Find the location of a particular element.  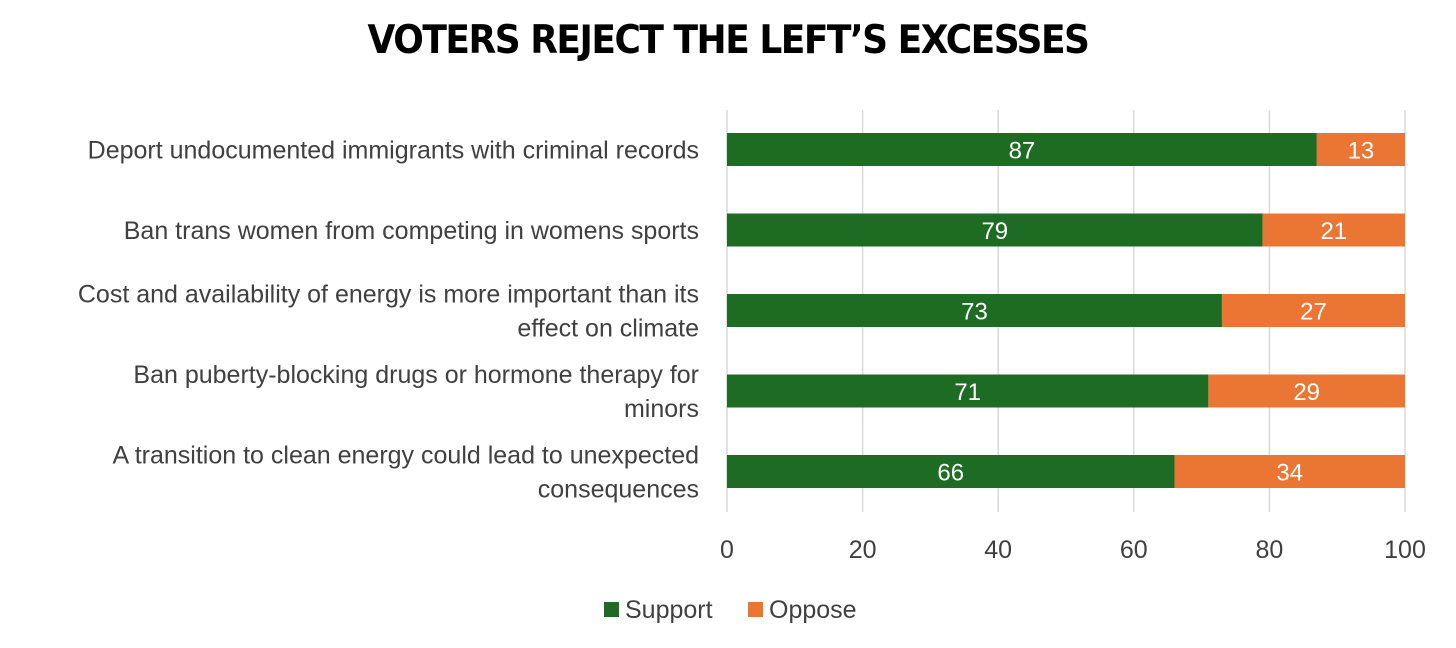

x-tick-label: 0 is located at coordinates (727, 550).